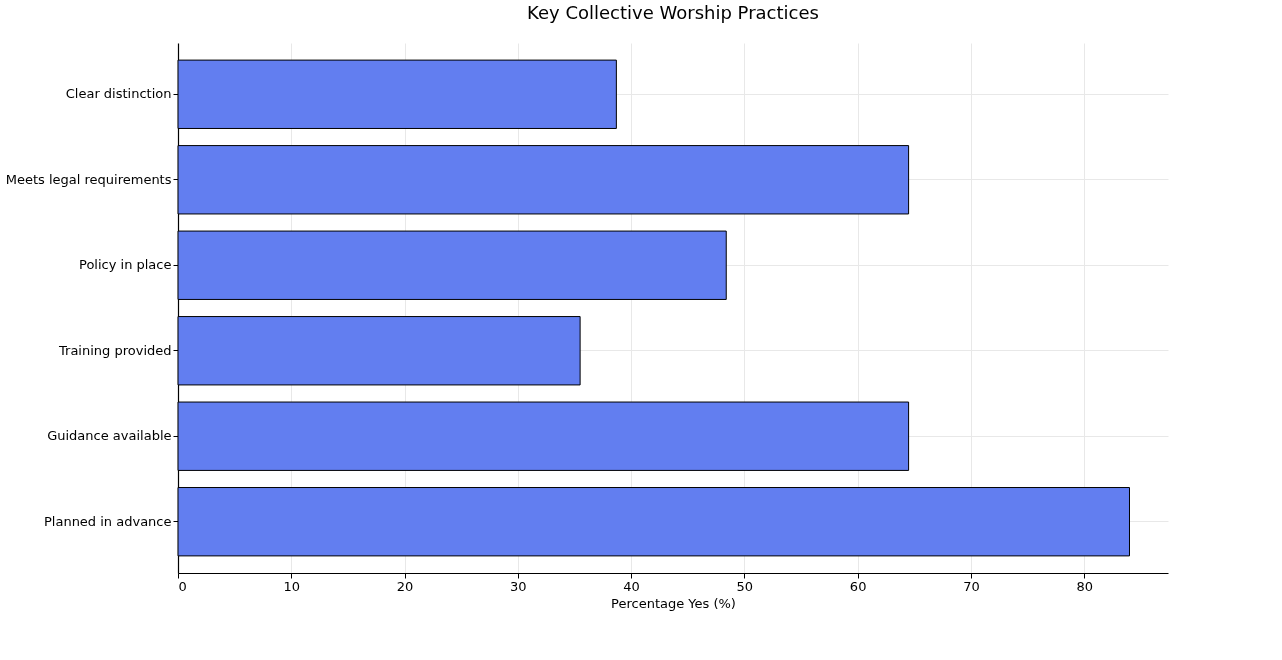  I want to click on x-tick-label: 40, so click(631, 586).